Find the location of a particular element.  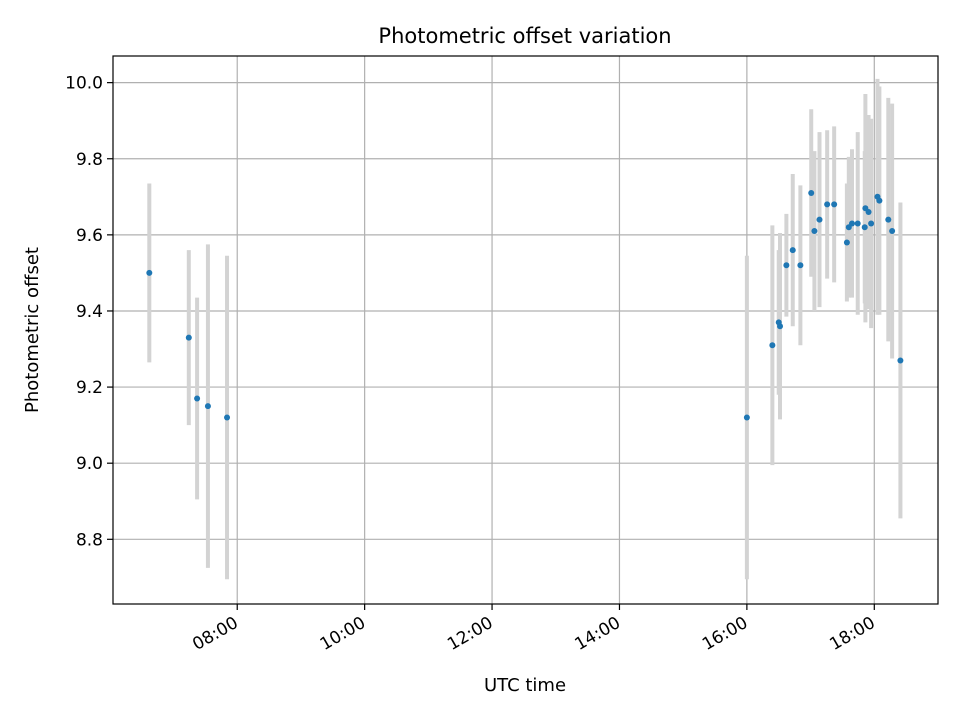

y-tick-label: 9.8 is located at coordinates (89, 160).